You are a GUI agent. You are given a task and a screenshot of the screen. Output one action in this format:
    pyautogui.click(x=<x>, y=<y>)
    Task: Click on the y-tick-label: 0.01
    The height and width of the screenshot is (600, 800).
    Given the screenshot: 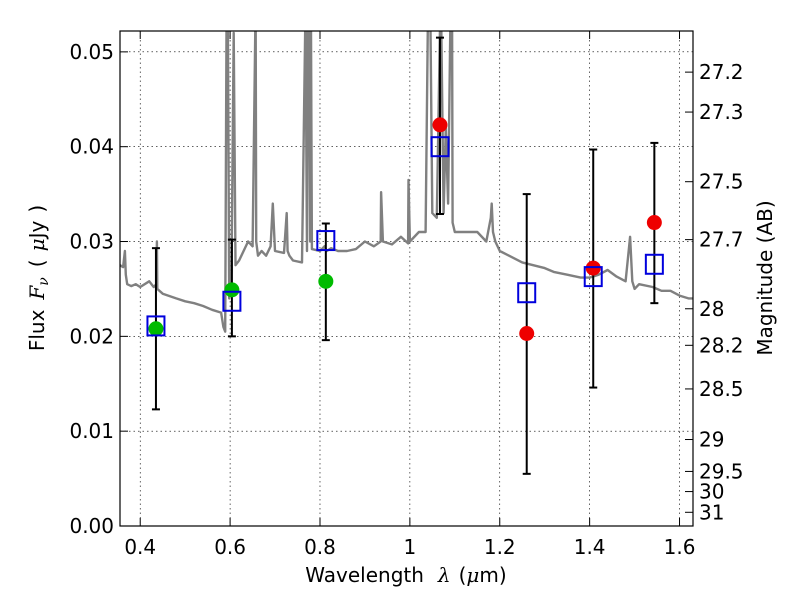 What is the action you would take?
    pyautogui.click(x=91, y=431)
    